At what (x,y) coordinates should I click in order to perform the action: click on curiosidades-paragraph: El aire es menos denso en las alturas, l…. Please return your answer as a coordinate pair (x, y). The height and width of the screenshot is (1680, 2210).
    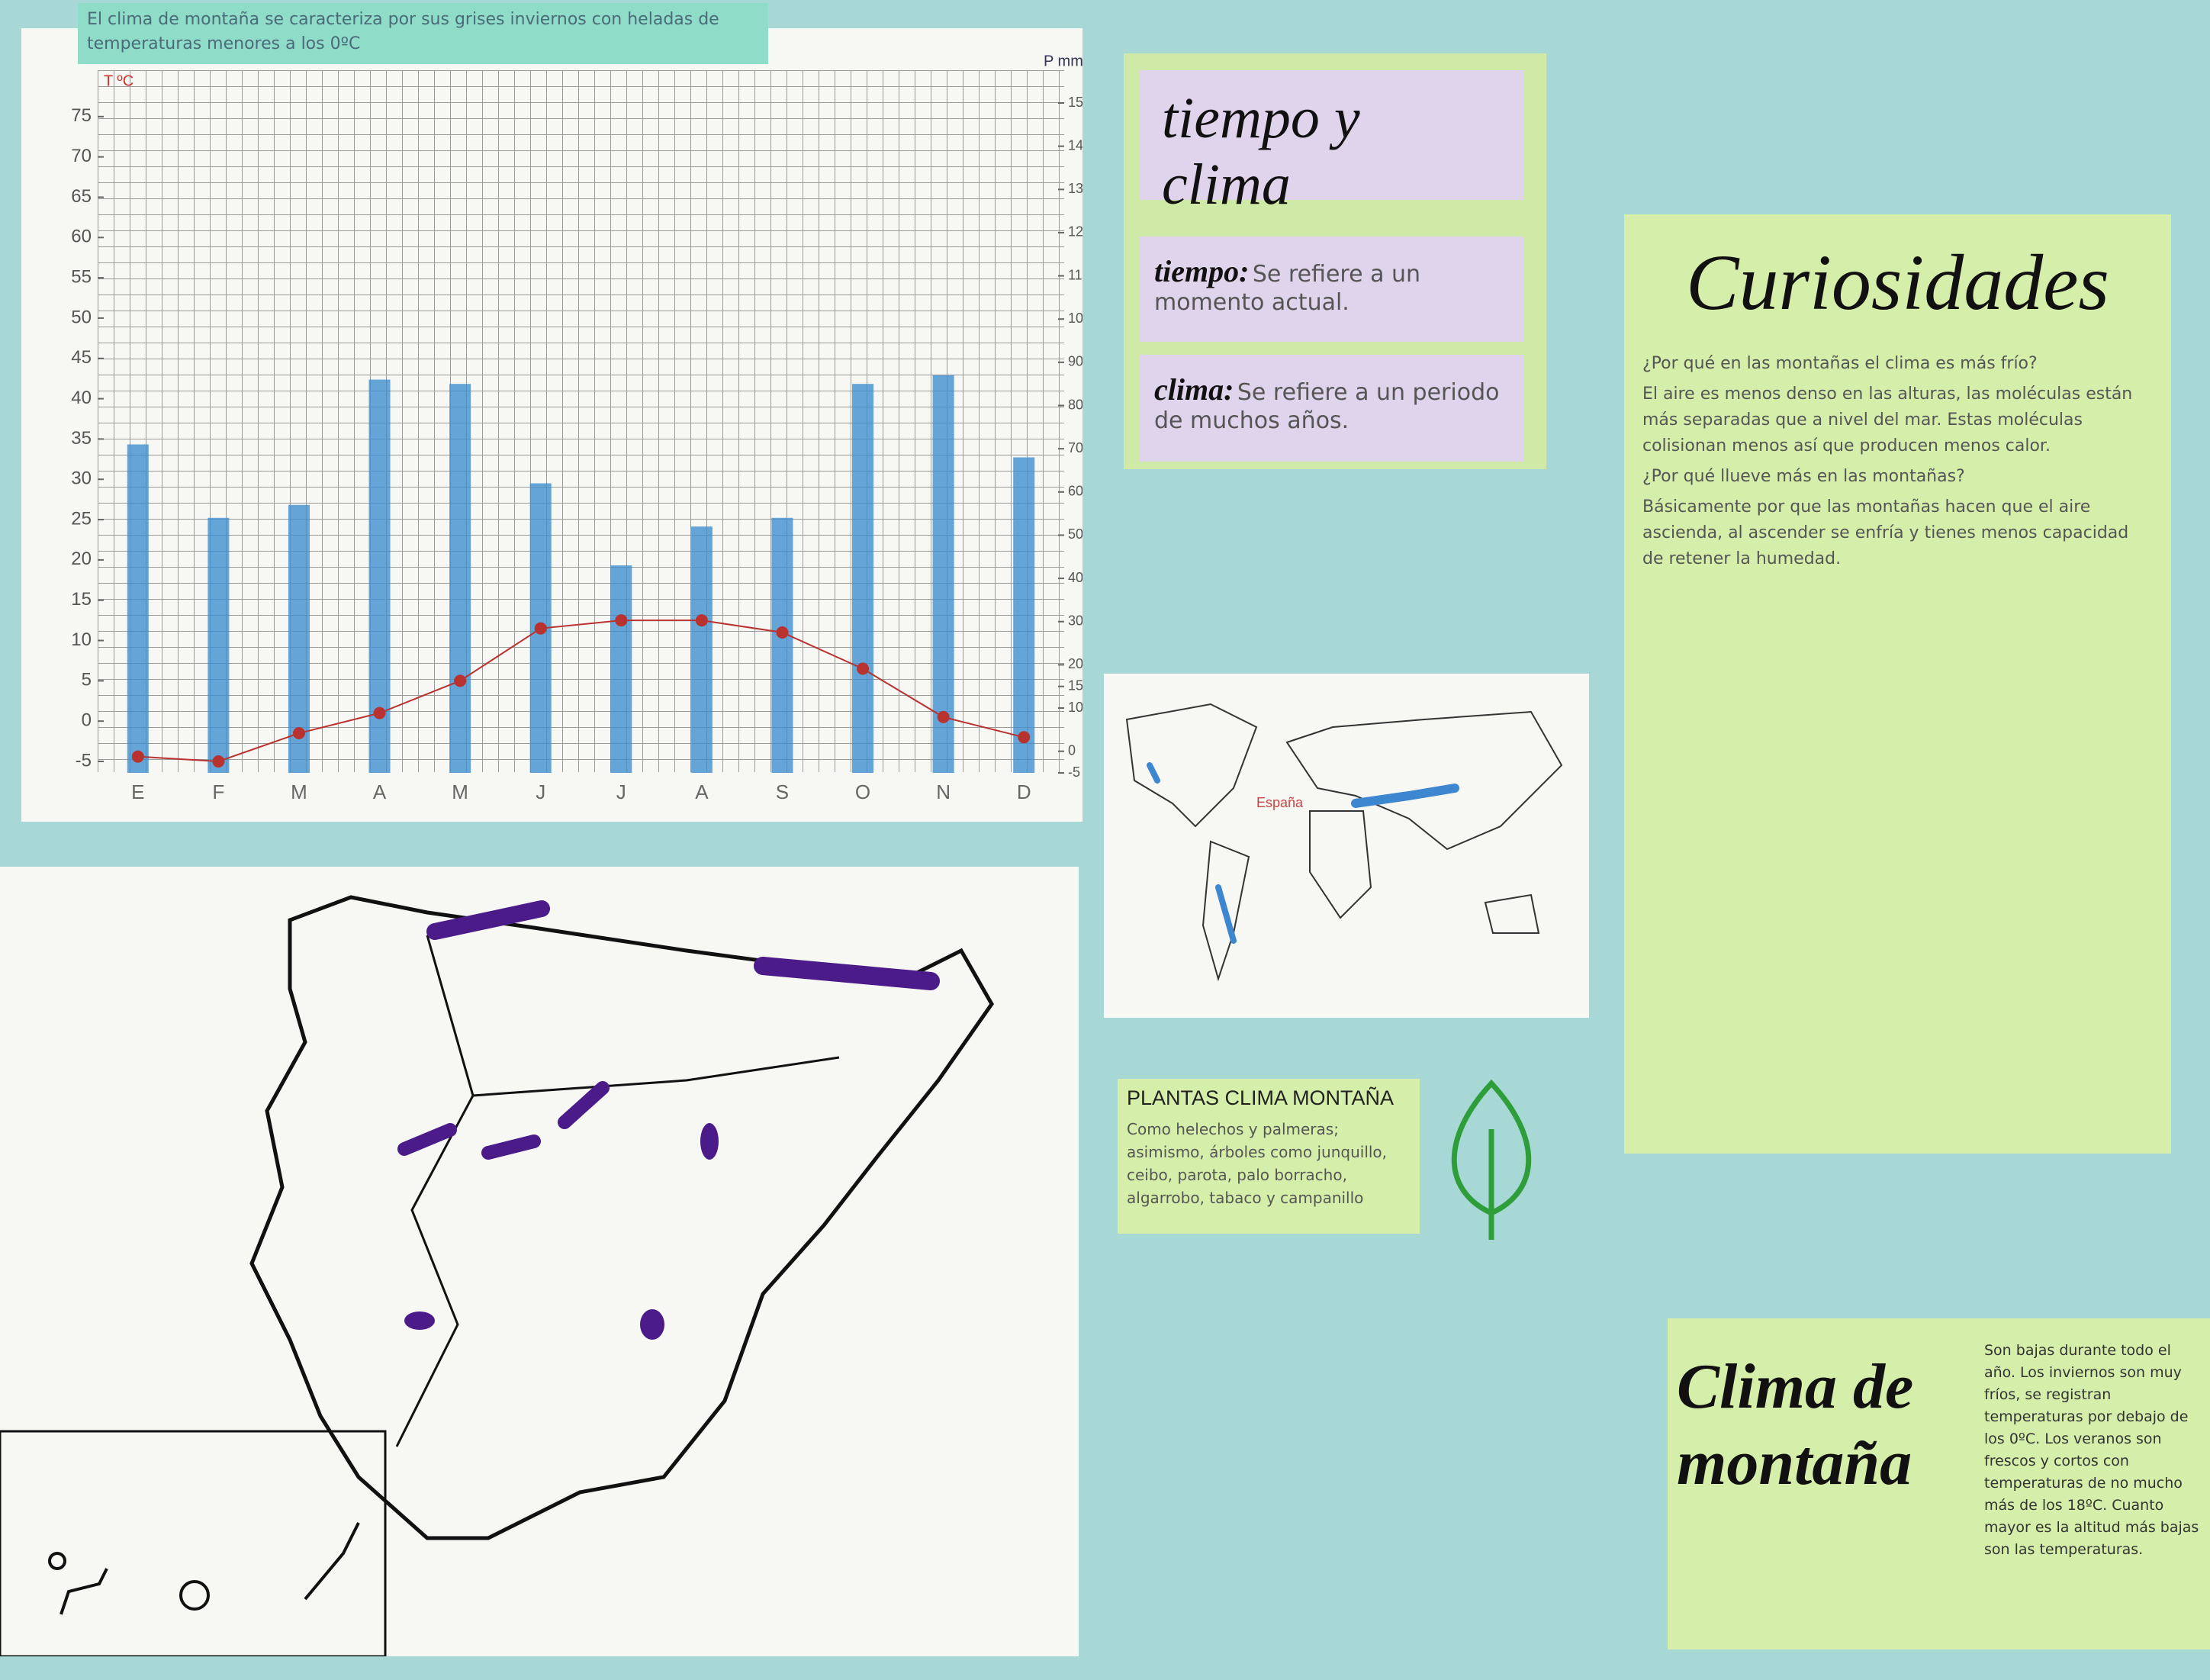
    Looking at the image, I should click on (1887, 420).